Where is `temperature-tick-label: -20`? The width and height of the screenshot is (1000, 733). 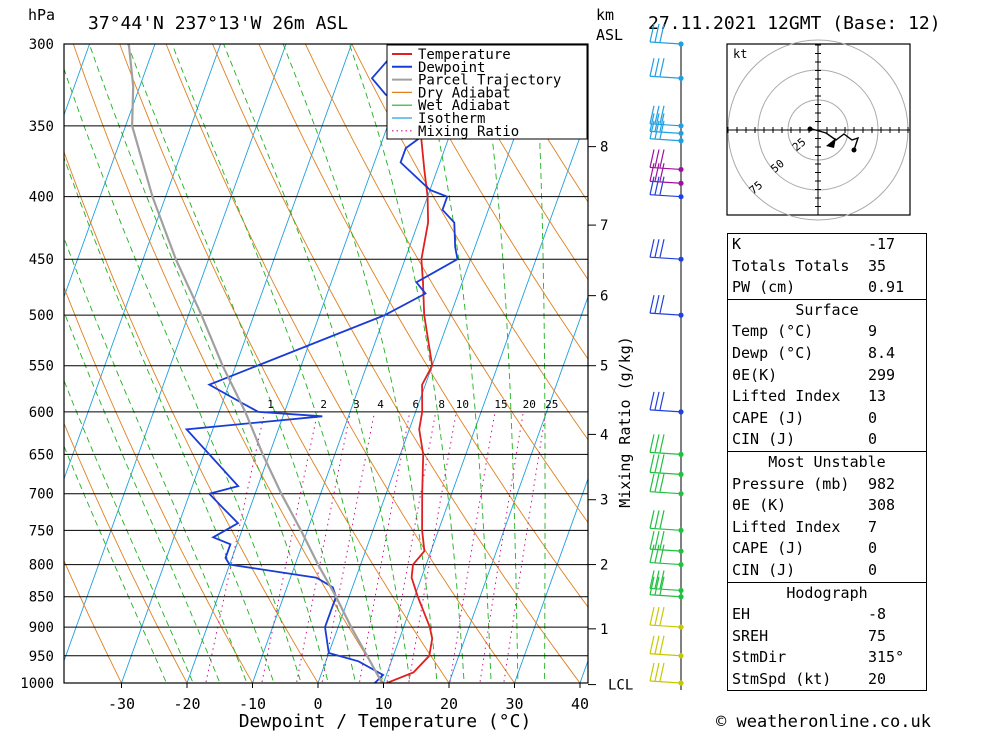
temperature-tick-label: -20 is located at coordinates (186, 704).